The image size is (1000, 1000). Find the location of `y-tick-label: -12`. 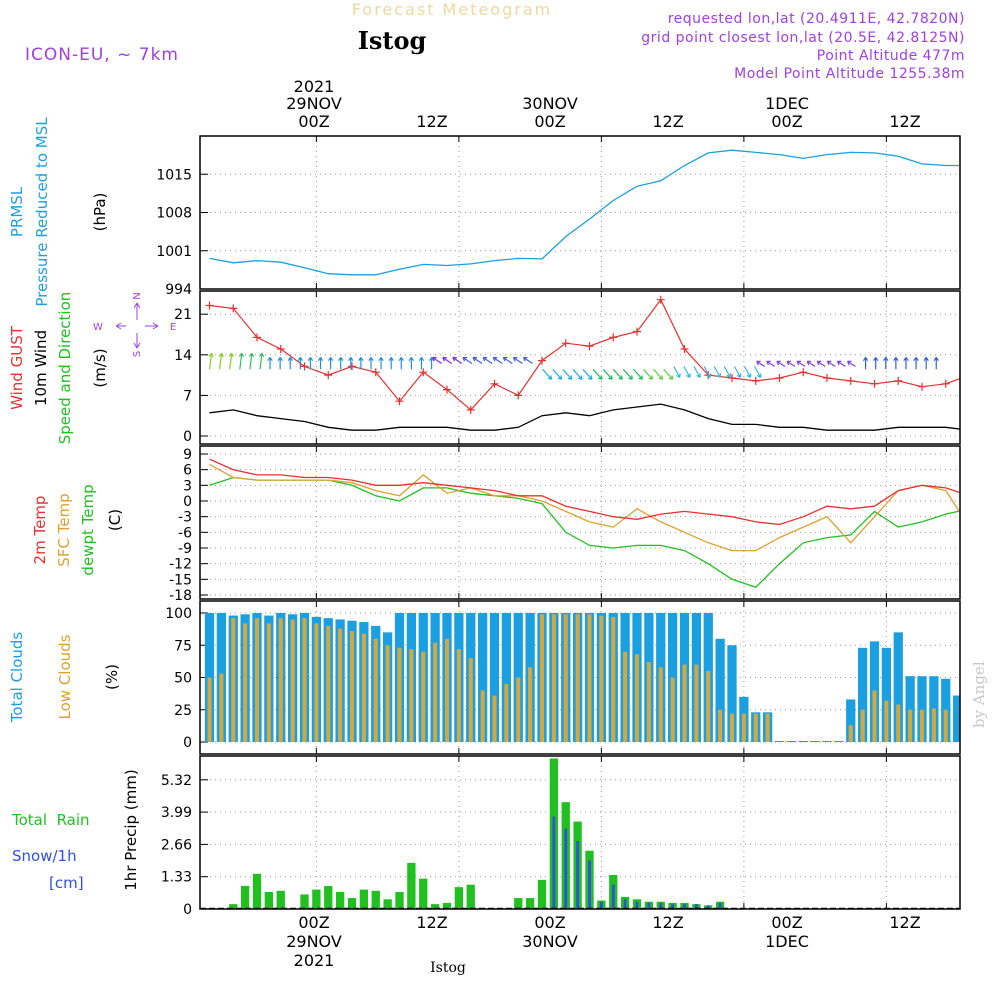

y-tick-label: -12 is located at coordinates (180, 565).